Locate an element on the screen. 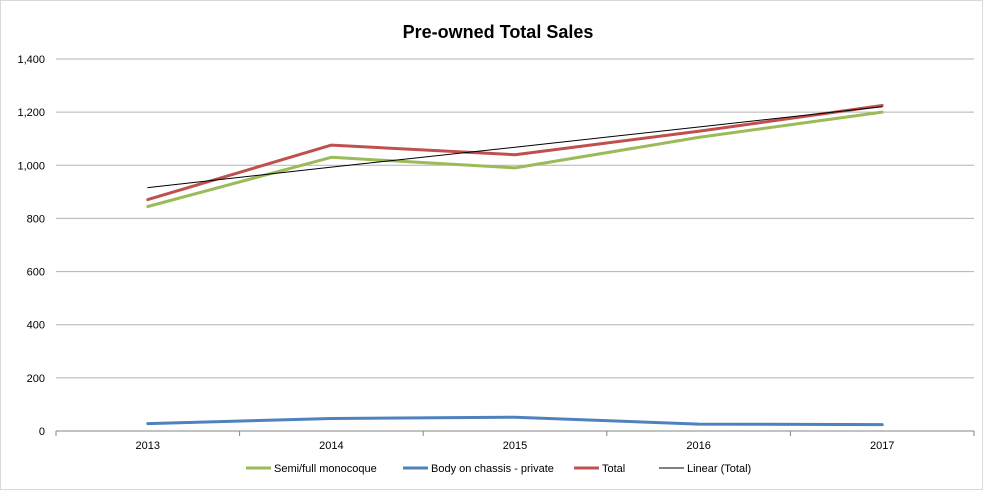 Image resolution: width=984 pixels, height=492 pixels. chart-title: Pre-owned Total Sales is located at coordinates (498, 32).